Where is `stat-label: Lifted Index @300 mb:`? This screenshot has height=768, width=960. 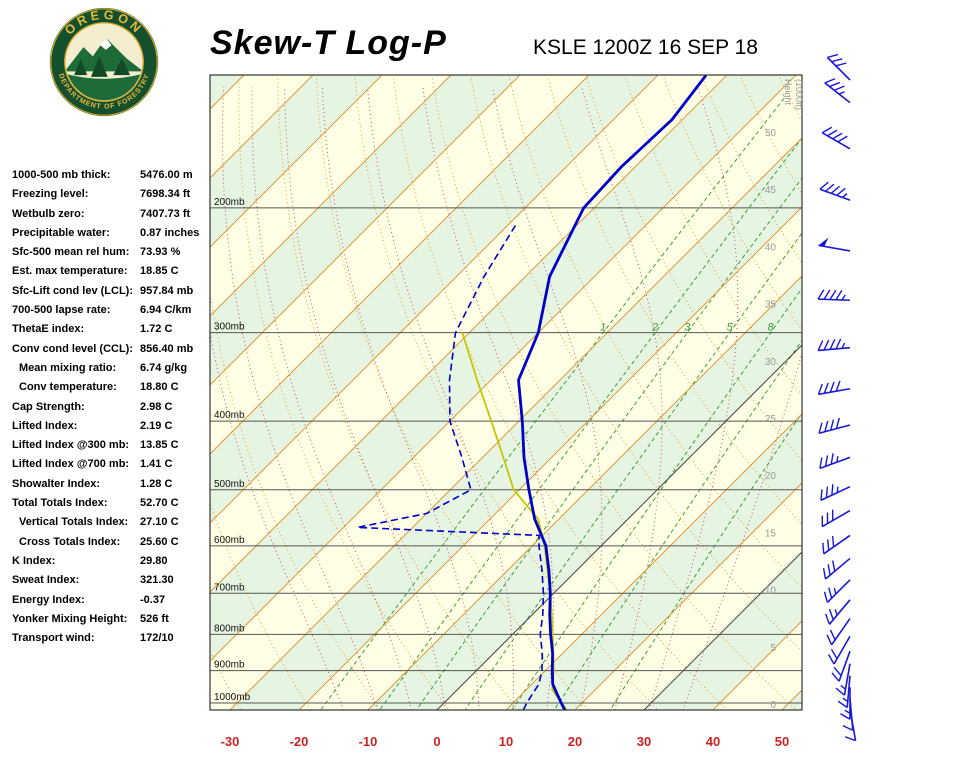 stat-label: Lifted Index @300 mb: is located at coordinates (71, 445).